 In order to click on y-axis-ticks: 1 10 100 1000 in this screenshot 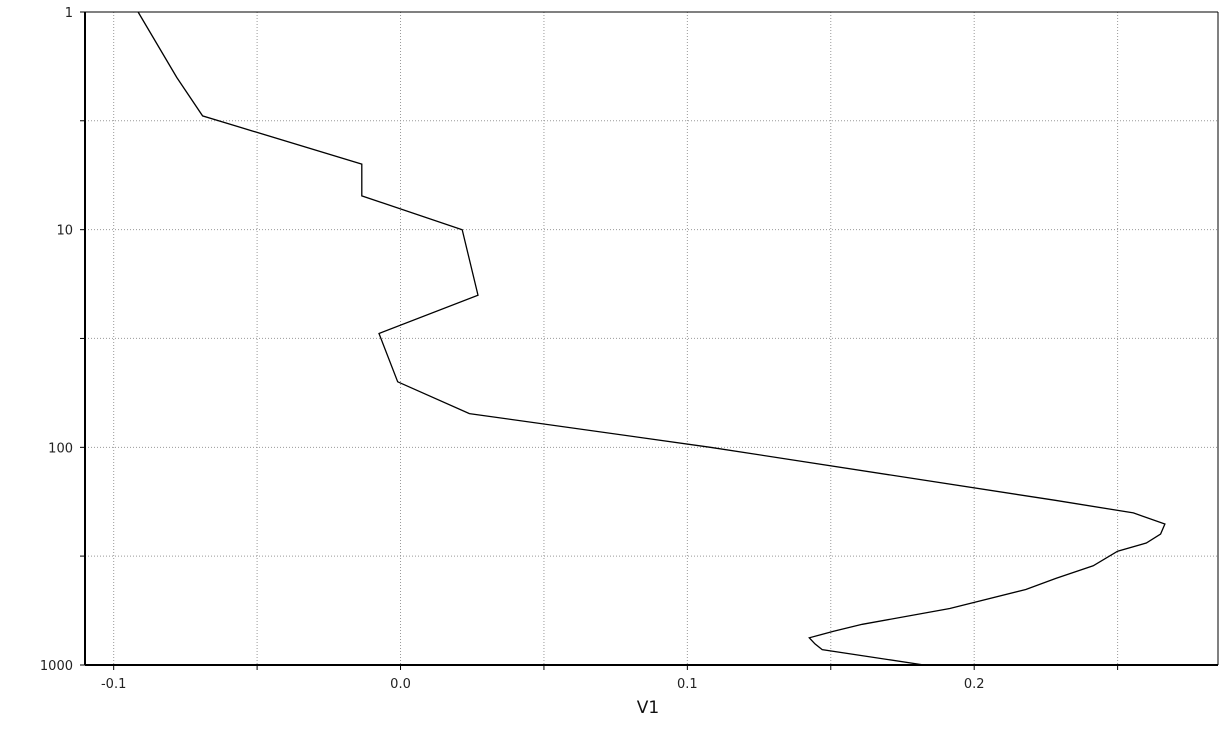, I will do `click(62, 340)`.